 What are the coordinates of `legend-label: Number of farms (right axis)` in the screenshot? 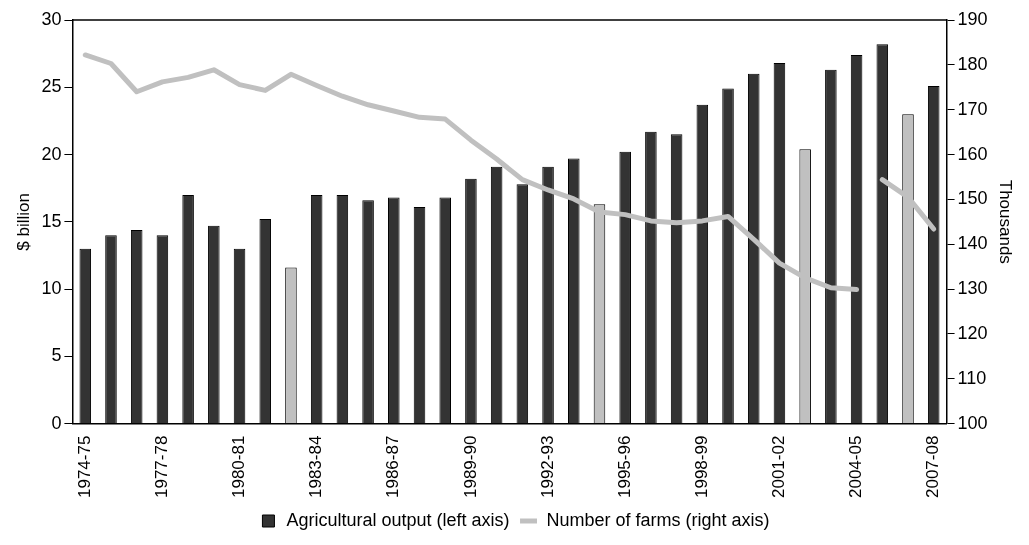 It's located at (658, 519).